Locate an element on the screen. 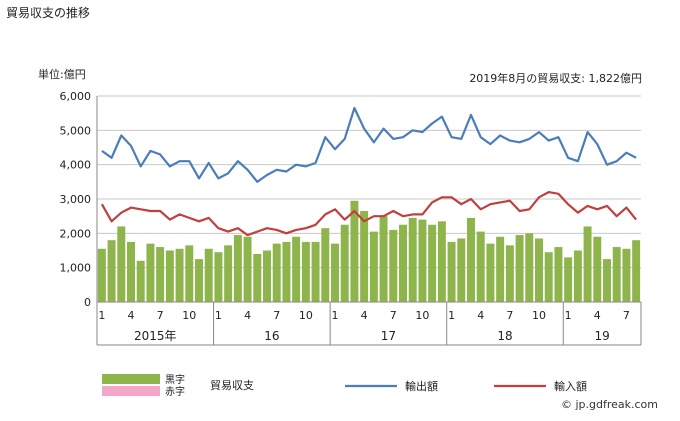 This screenshot has width=680, height=421. y-tick-label: 6,000 is located at coordinates (76, 96).